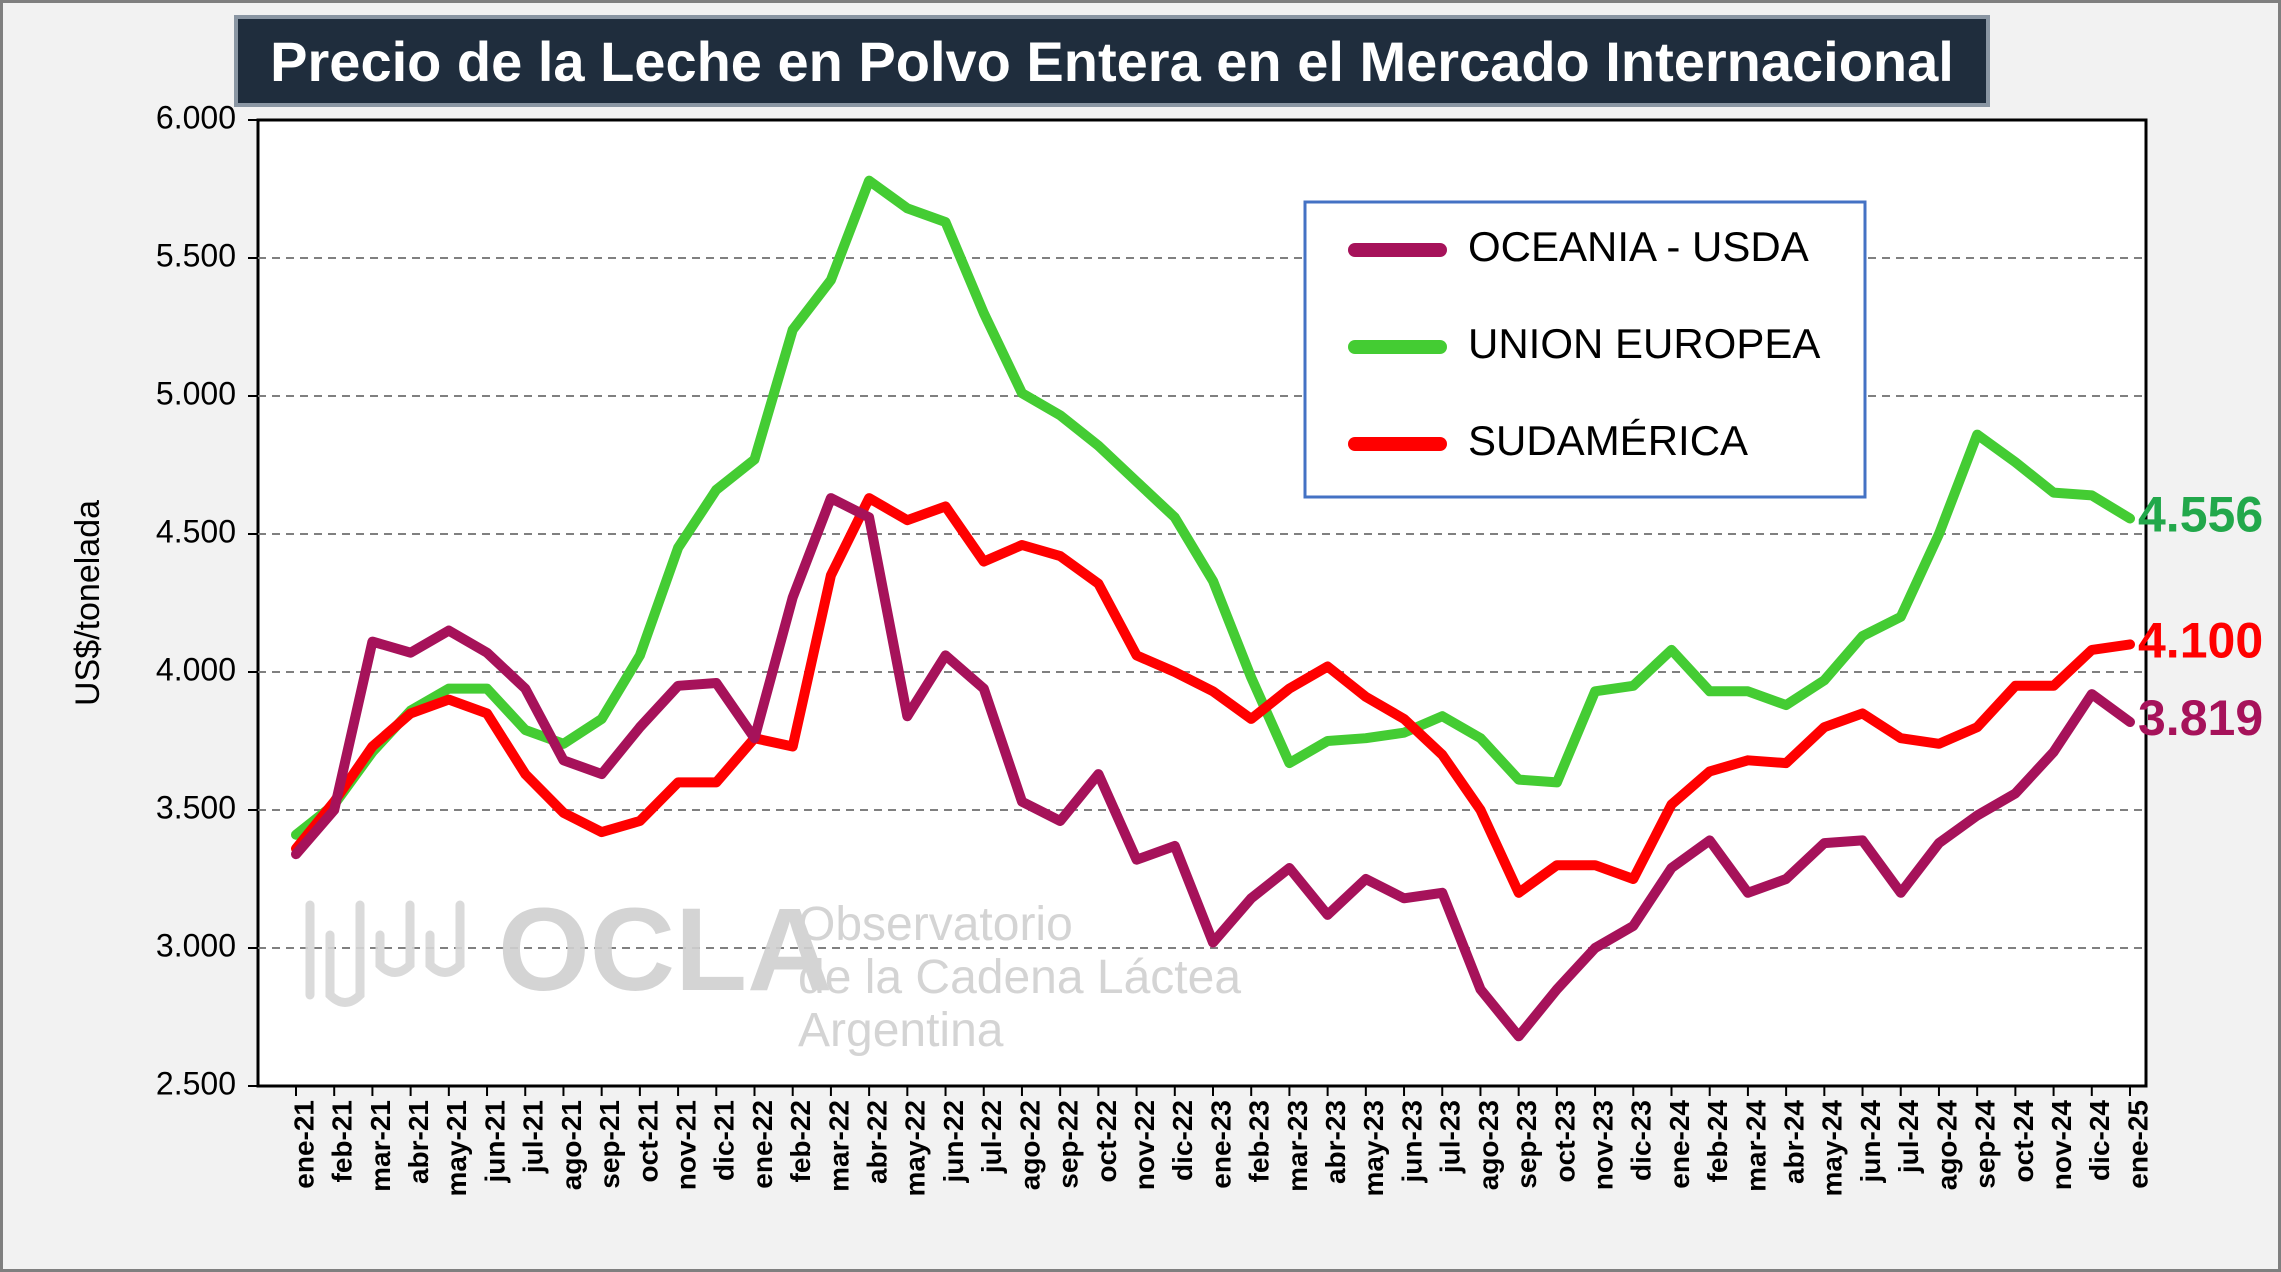  I want to click on x-tick-label: ene-25, so click(2137, 1144).